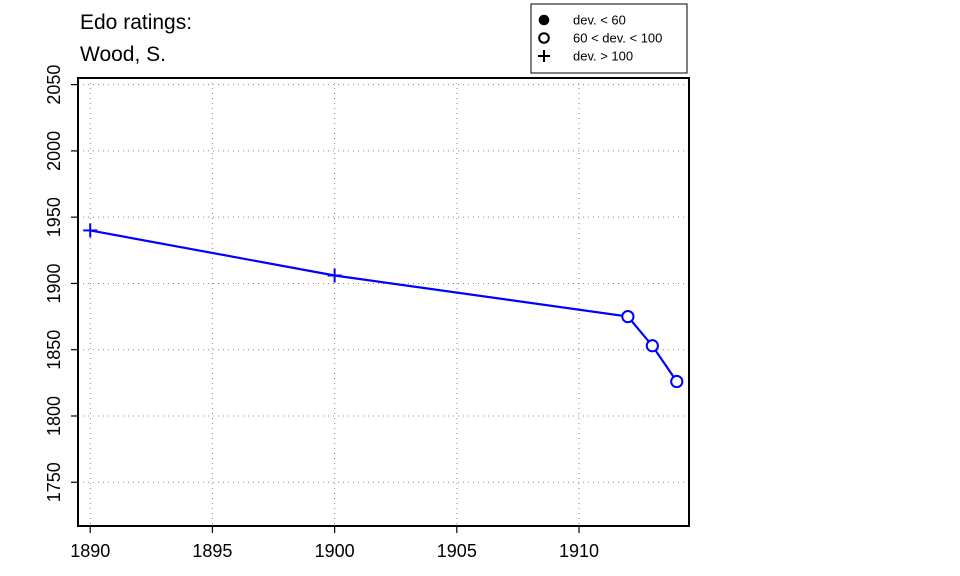  What do you see at coordinates (212, 551) in the screenshot?
I see `x-tick-label: 1895` at bounding box center [212, 551].